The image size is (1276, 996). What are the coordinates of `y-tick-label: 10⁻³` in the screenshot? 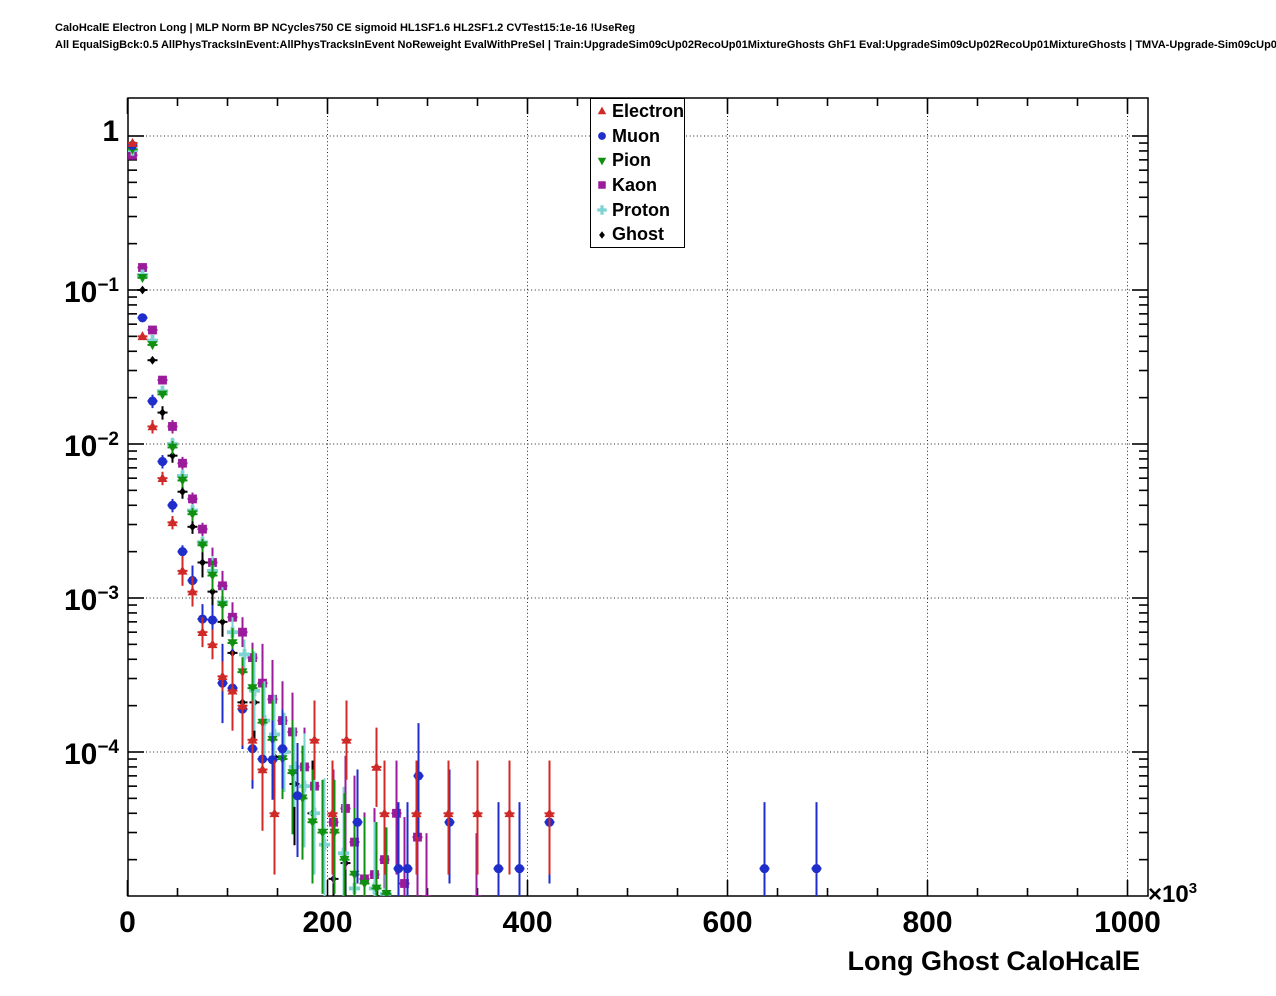 It's located at (91, 600).